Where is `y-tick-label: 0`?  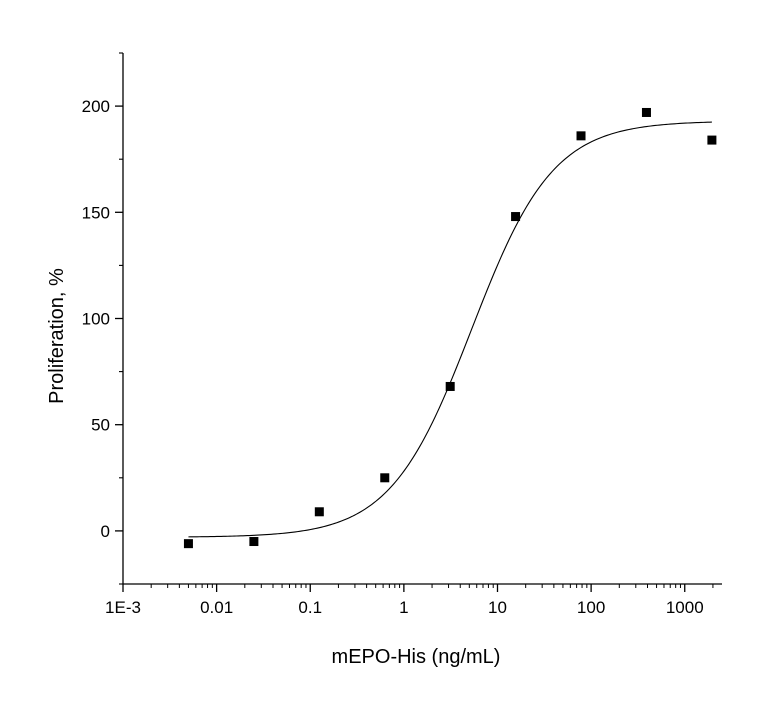
y-tick-label: 0 is located at coordinates (105, 531).